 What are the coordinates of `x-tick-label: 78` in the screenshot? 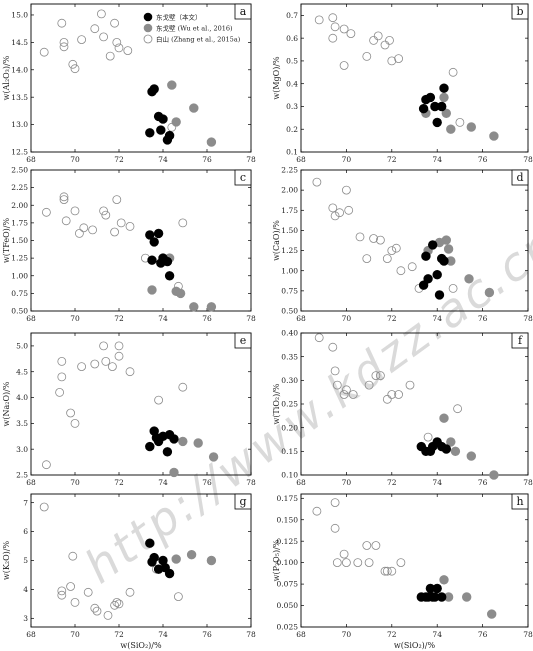 It's located at (528, 159).